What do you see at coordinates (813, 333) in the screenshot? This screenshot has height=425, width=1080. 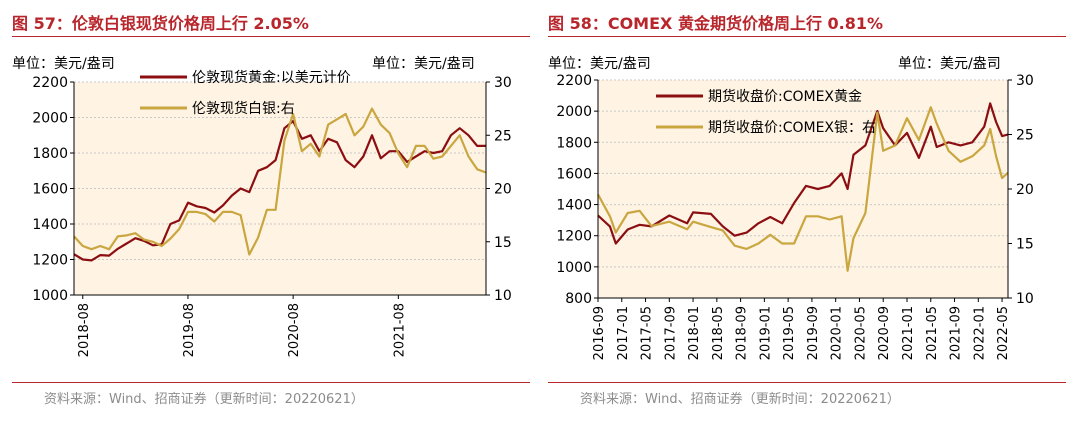 I see `x-tick-label: 2019-09` at bounding box center [813, 333].